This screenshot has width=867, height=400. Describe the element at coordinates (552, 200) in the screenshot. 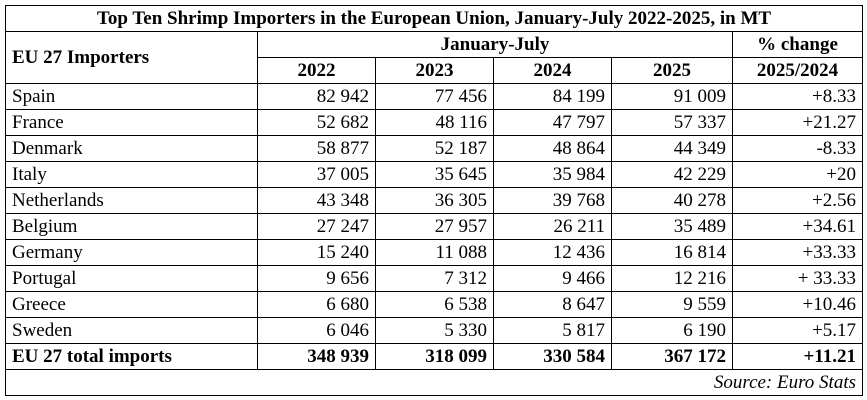

I see `value-2024-cell: 39 768` at that location.